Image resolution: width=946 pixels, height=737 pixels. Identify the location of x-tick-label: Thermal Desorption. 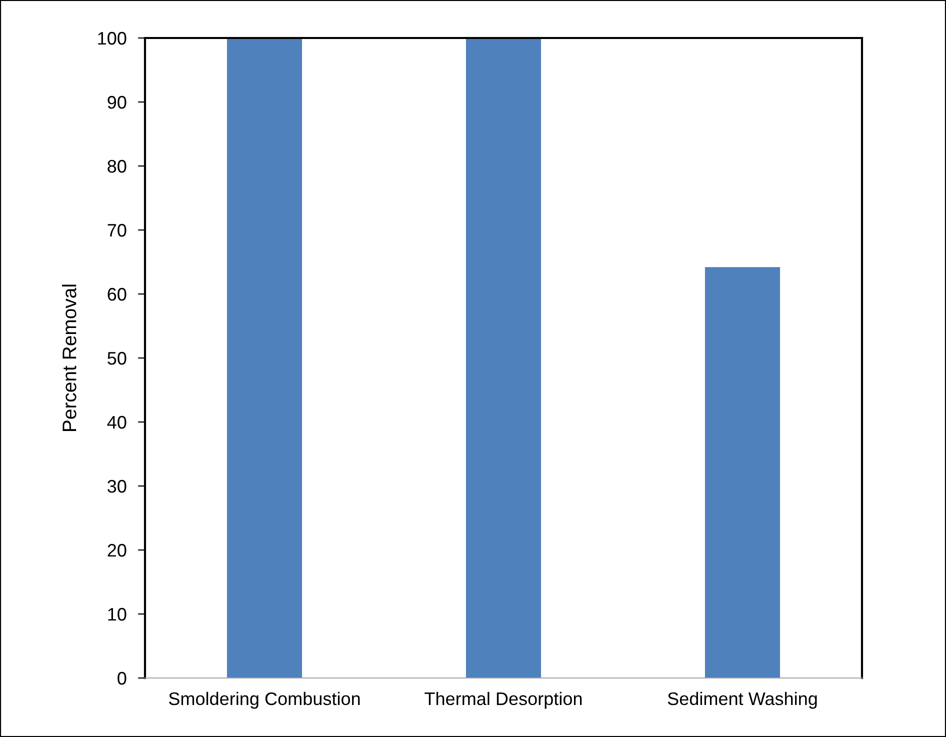
(503, 700).